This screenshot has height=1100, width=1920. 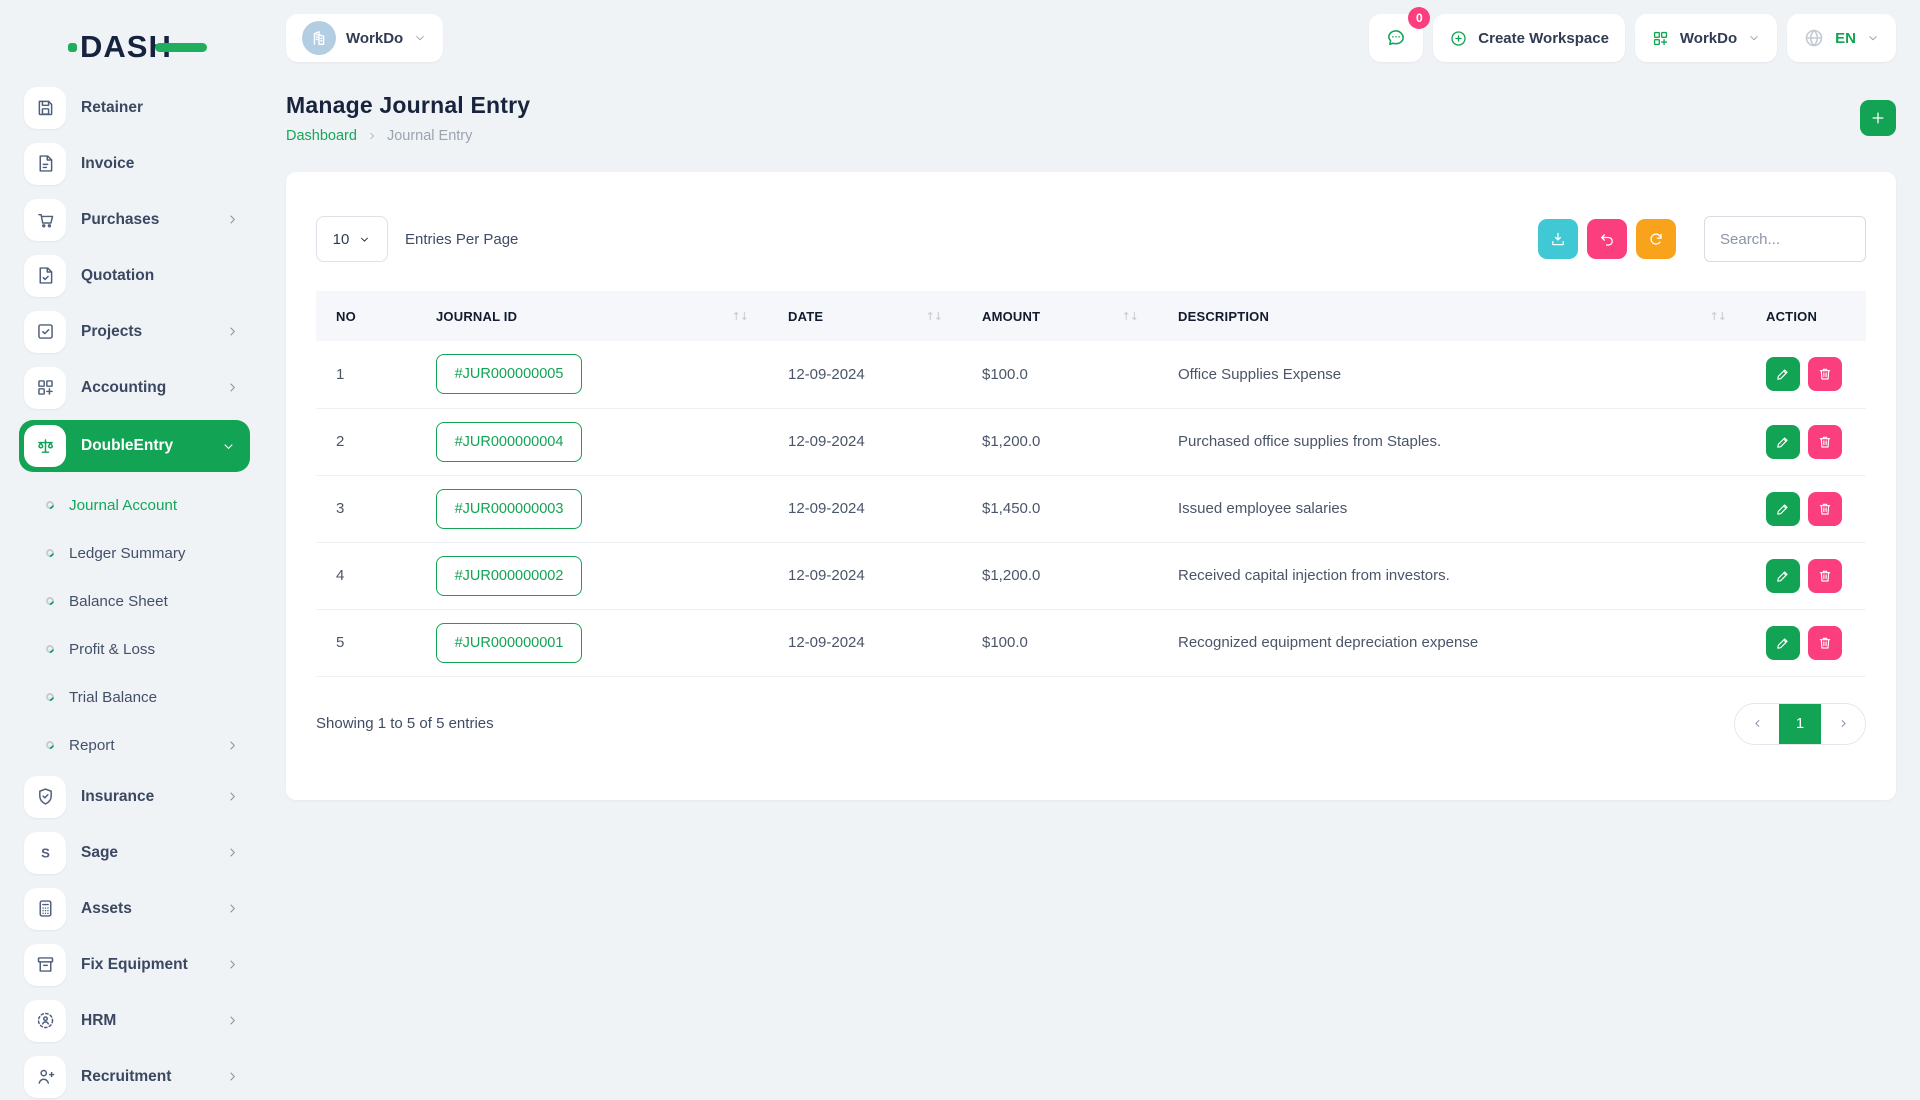 What do you see at coordinates (509, 508) in the screenshot?
I see `journal-id-badge: #JUR000000003` at bounding box center [509, 508].